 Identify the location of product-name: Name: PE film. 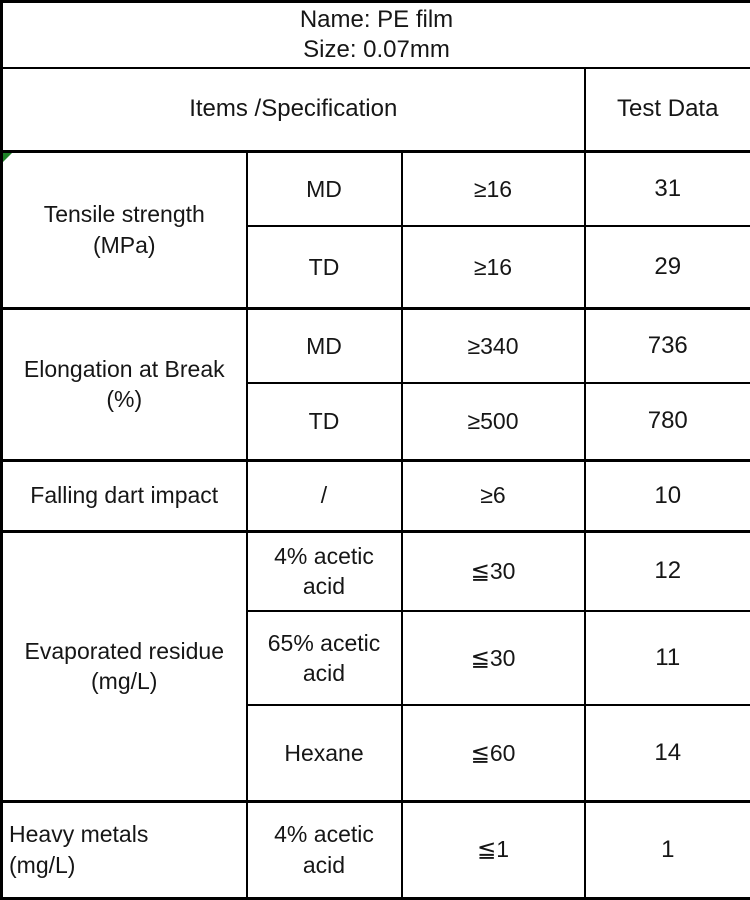
(376, 20).